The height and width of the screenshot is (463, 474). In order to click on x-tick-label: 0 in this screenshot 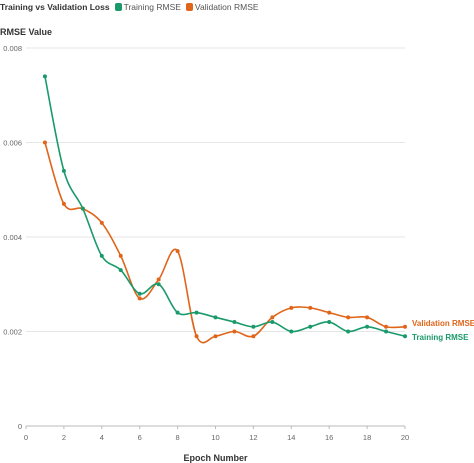, I will do `click(26, 437)`.